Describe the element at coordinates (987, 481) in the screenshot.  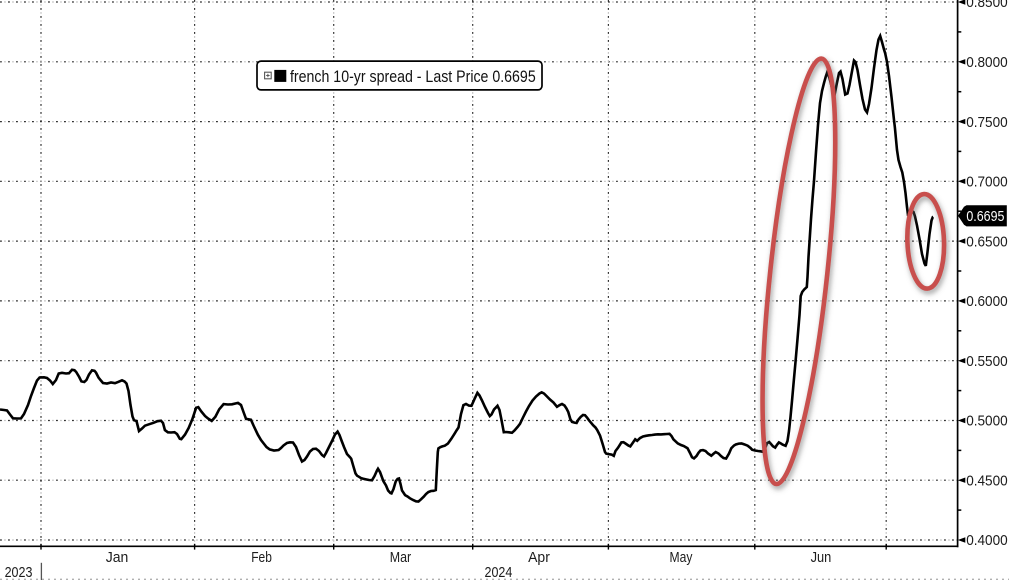
I see `svg-text: 0.4500` at that location.